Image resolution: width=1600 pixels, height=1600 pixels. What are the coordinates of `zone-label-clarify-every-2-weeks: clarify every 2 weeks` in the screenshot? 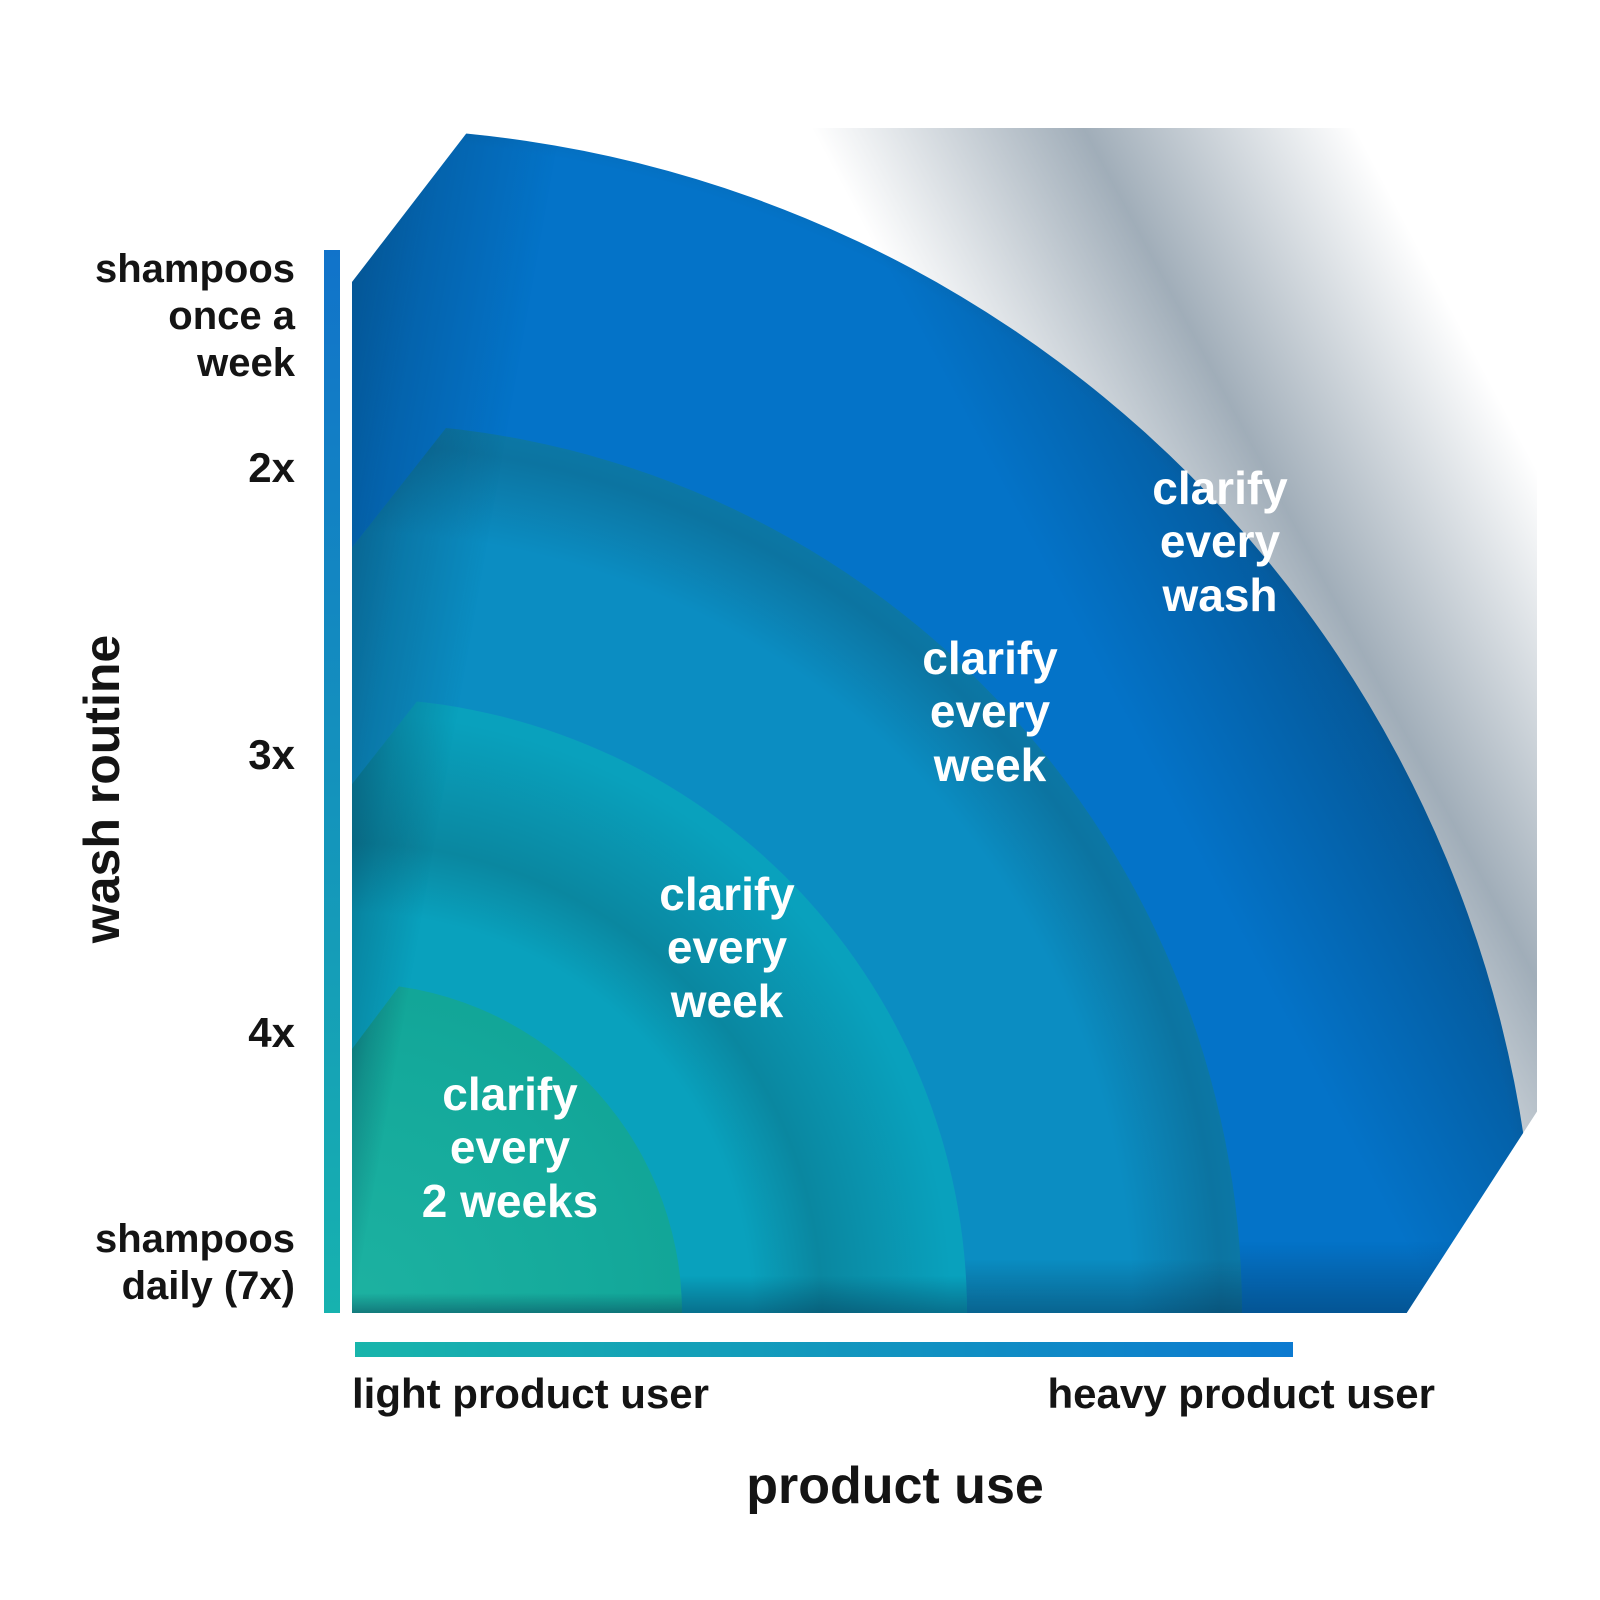 It's located at (510, 1147).